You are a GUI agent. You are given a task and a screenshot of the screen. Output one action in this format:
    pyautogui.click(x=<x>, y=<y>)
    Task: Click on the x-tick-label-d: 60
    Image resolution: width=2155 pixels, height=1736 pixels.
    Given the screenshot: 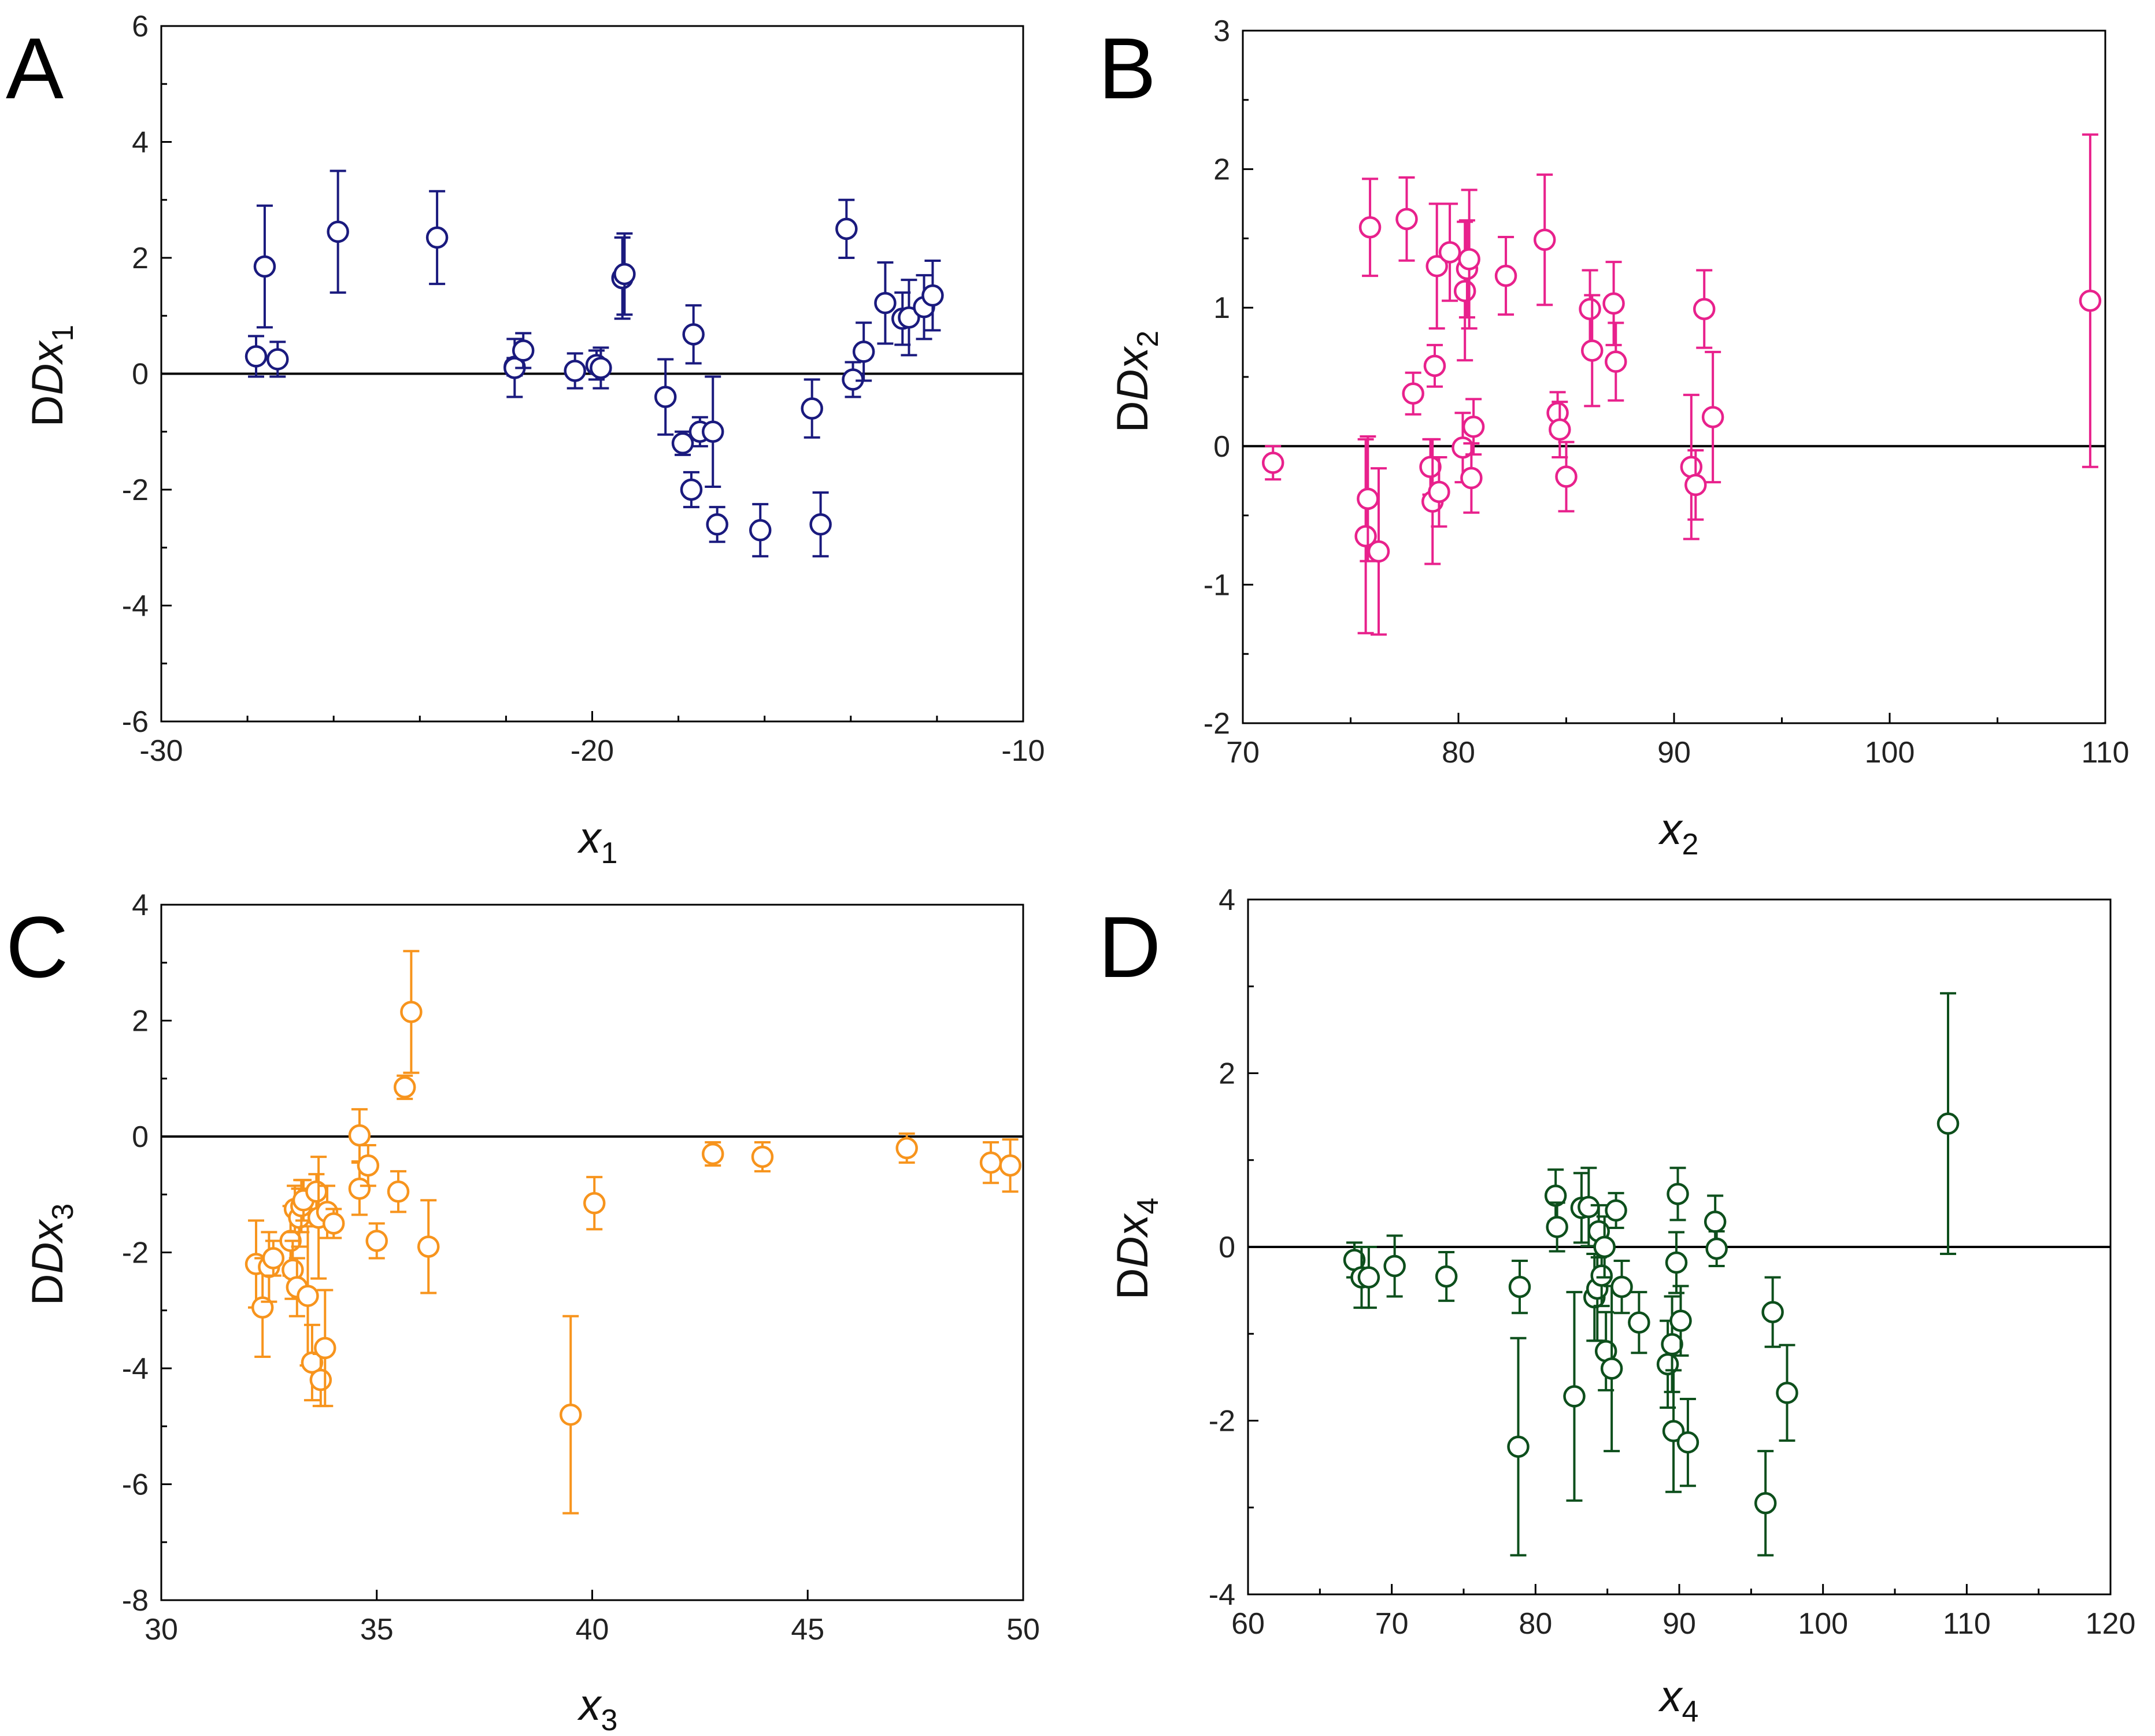 What is the action you would take?
    pyautogui.click(x=1248, y=1624)
    